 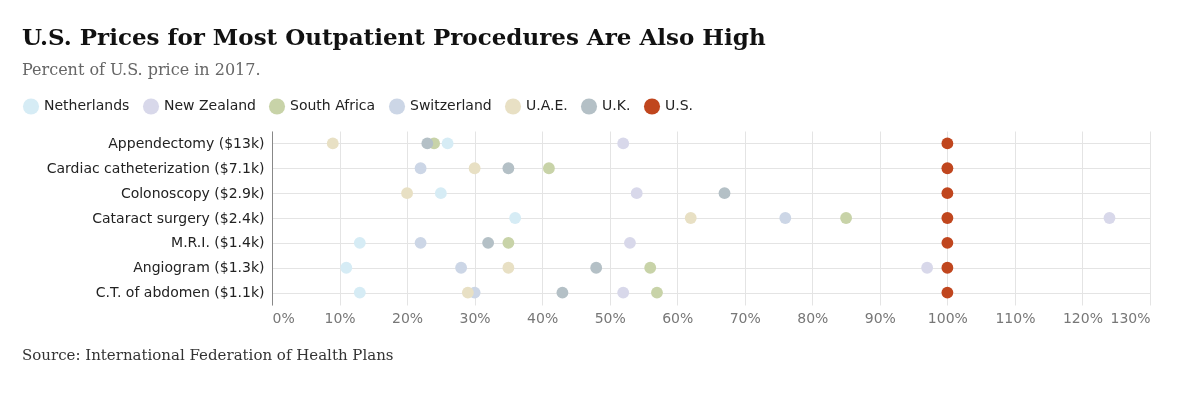 I want to click on text: Percent of U.S. price in 2017., so click(x=141, y=69).